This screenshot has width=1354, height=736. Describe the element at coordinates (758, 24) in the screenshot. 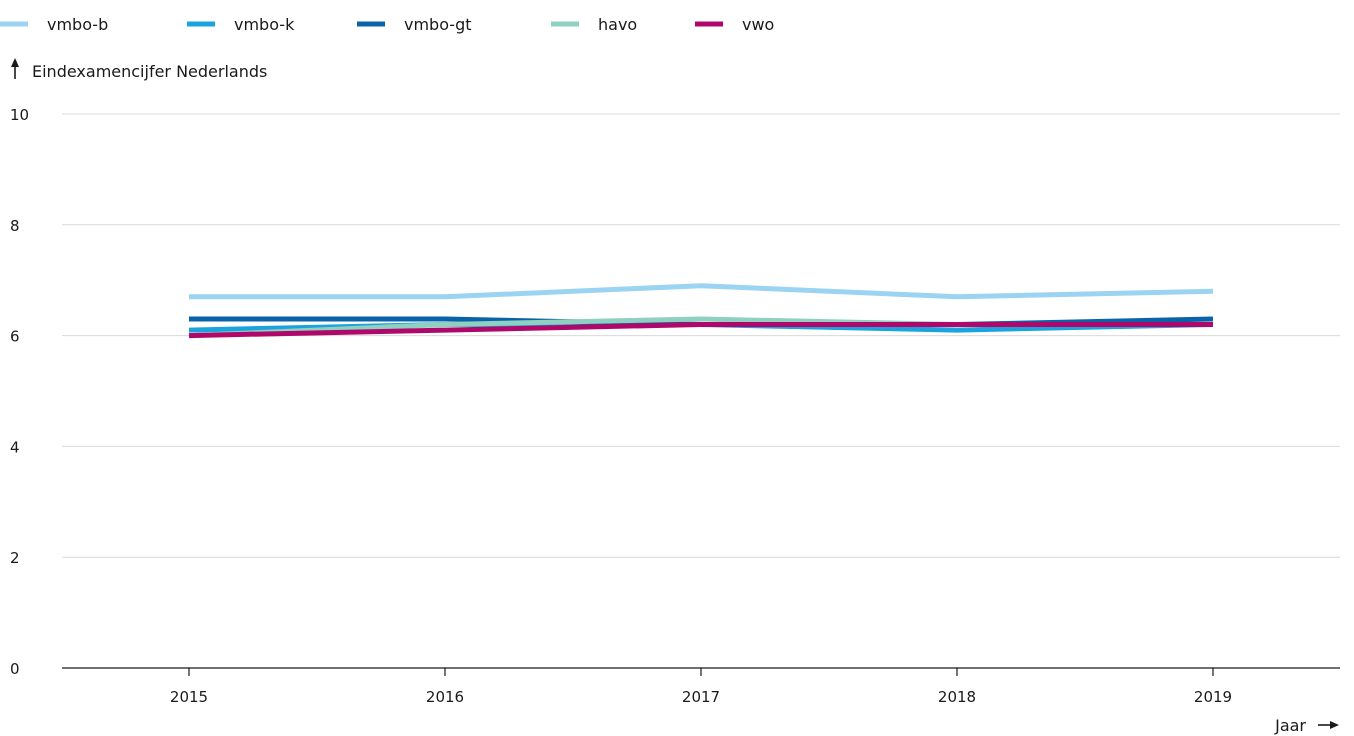

I see `legend-label: vwo` at that location.